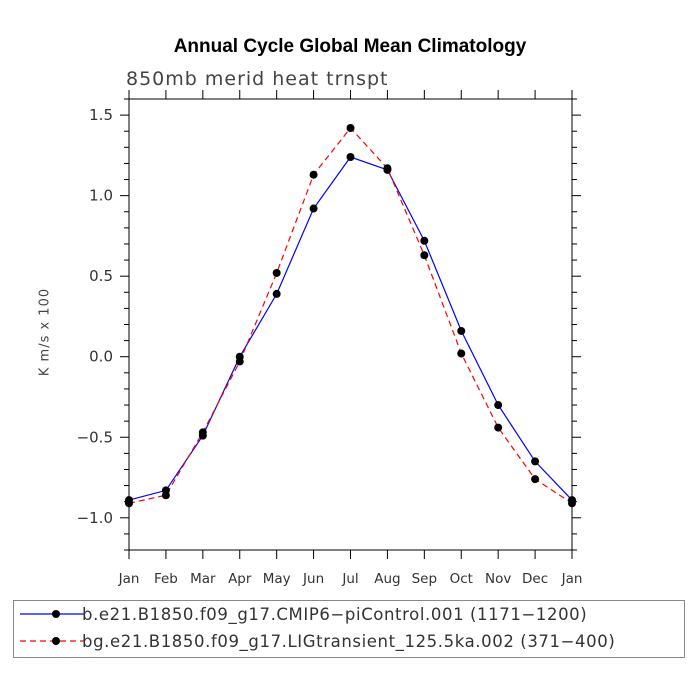 This screenshot has height=700, width=700. Describe the element at coordinates (277, 579) in the screenshot. I see `x-tick-label: May` at that location.